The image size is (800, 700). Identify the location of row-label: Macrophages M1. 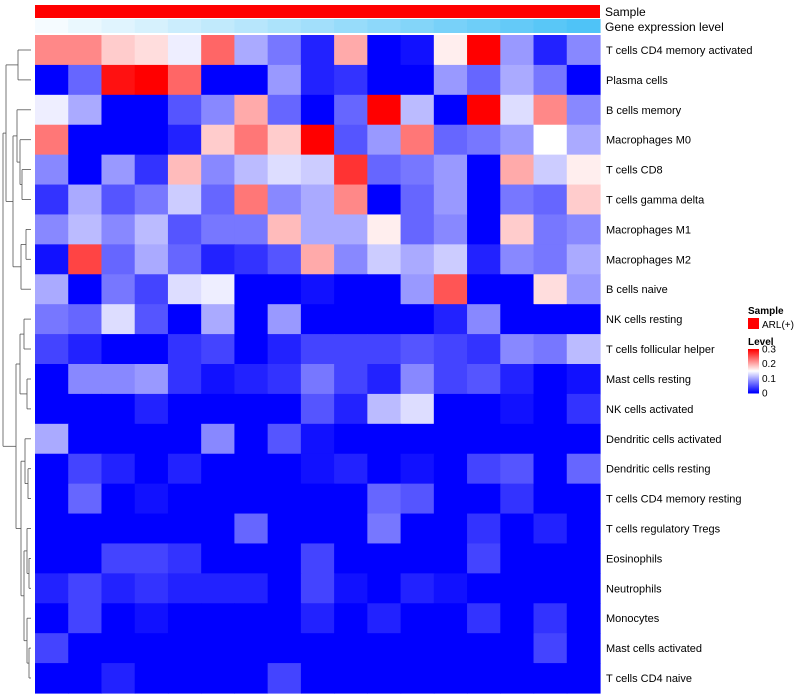
(648, 230).